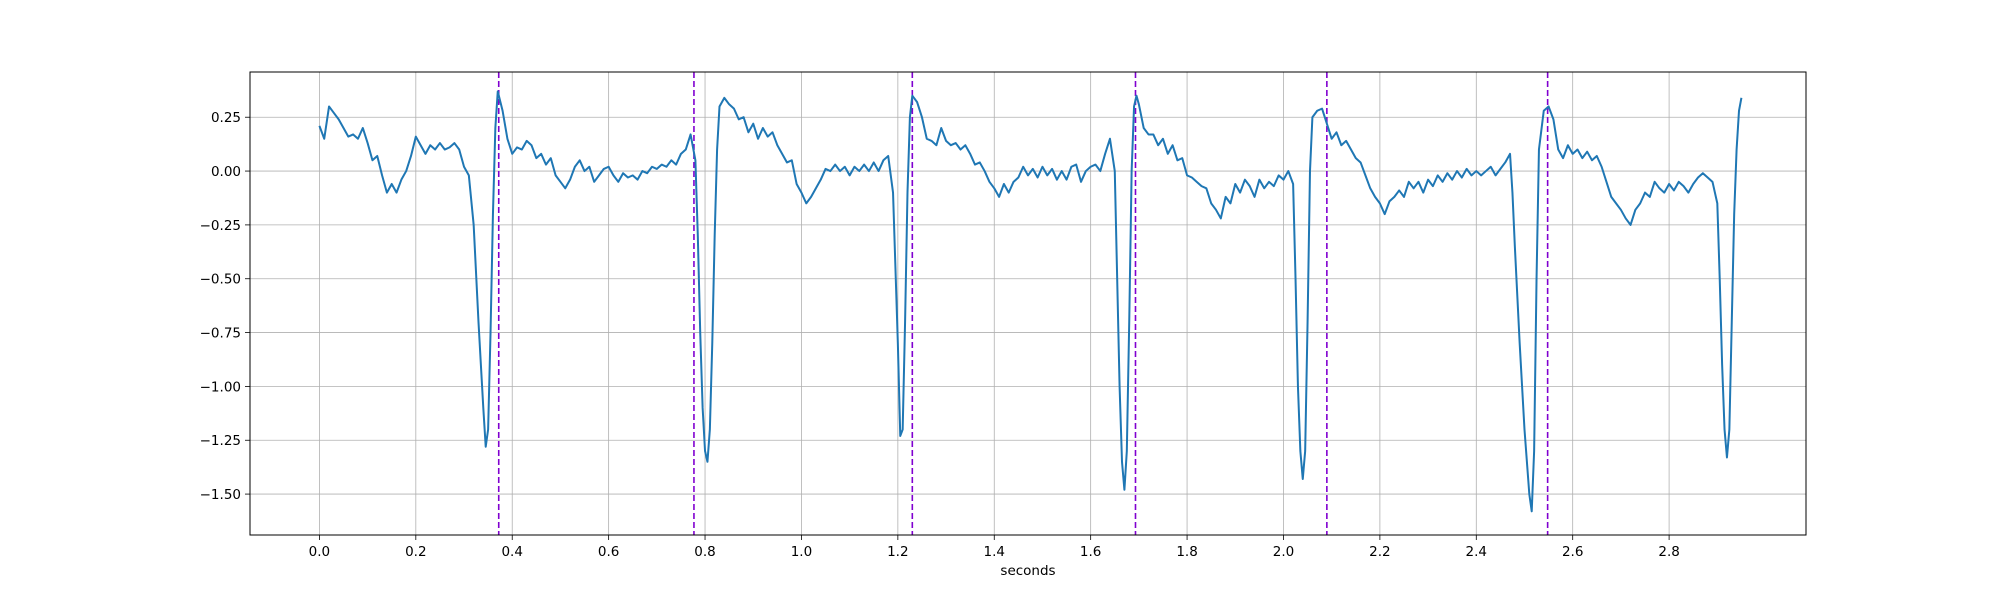  What do you see at coordinates (226, 118) in the screenshot?
I see `y-tick-label: 0.25` at bounding box center [226, 118].